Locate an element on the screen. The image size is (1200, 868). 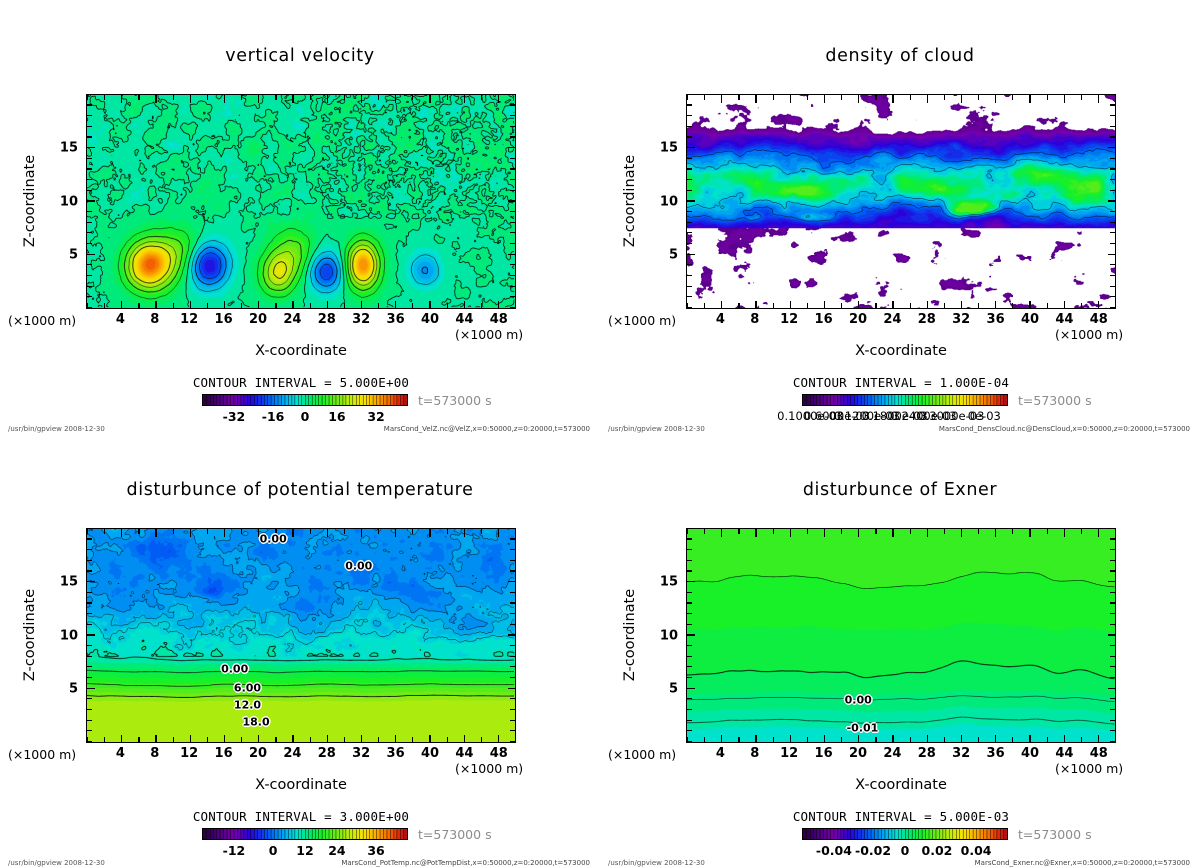
y-axis-tick-label: 15 is located at coordinates (68, 582).